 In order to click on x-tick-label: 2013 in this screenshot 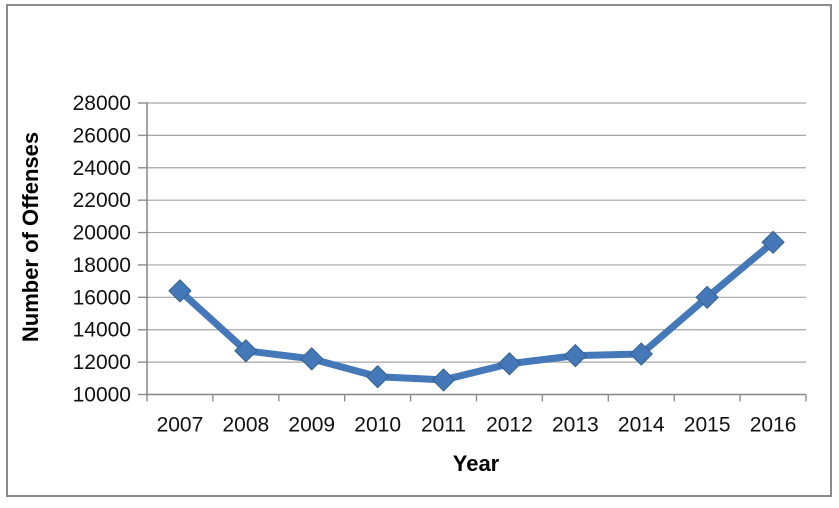, I will do `click(575, 425)`.